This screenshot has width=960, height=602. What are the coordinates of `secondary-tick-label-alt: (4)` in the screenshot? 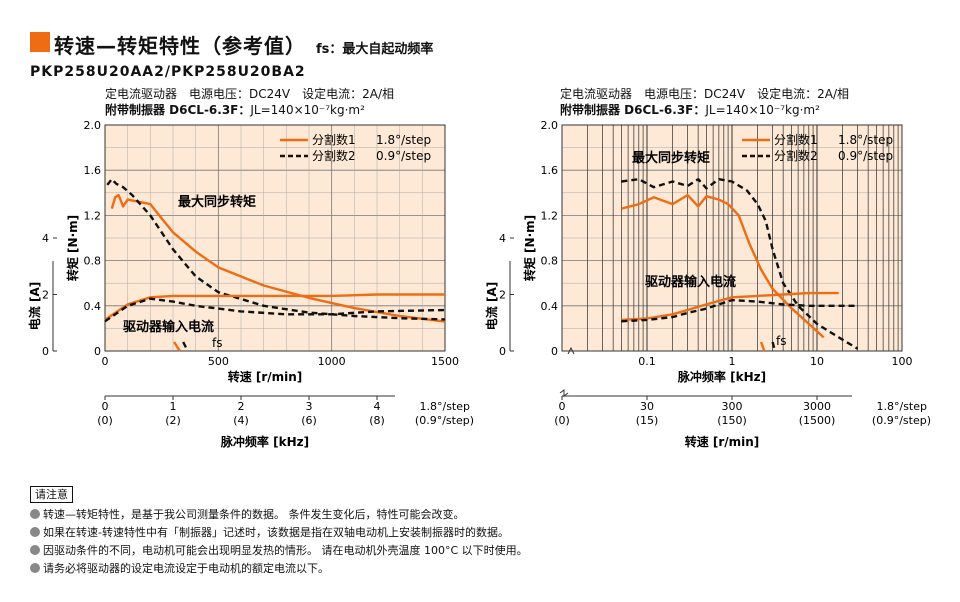 It's located at (241, 420).